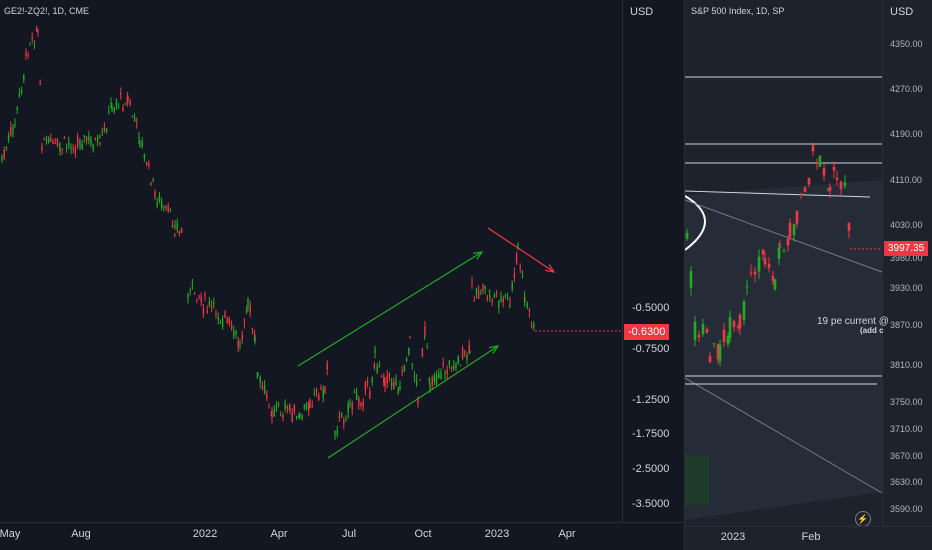 The height and width of the screenshot is (550, 932). Describe the element at coordinates (695, 223) in the screenshot. I see `ellipse-drawing` at that location.